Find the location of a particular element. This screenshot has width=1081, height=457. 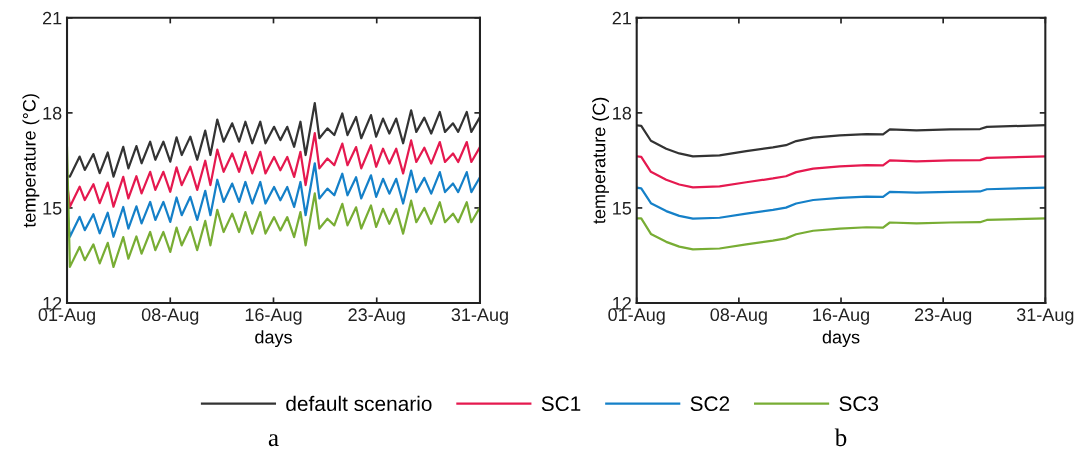

y-axis-title: temperature (C) is located at coordinates (600, 160).